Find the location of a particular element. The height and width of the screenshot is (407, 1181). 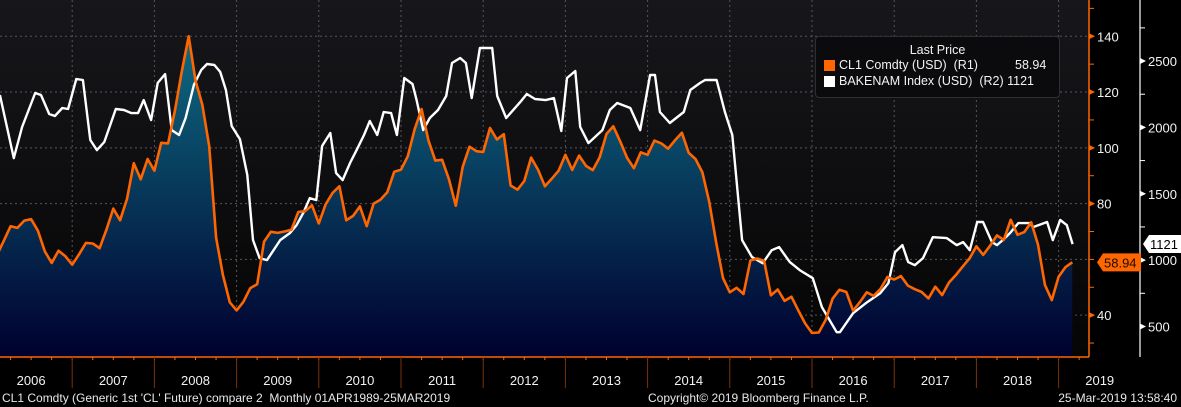

oil-last-price-tag: 58.94 is located at coordinates (1119, 262).